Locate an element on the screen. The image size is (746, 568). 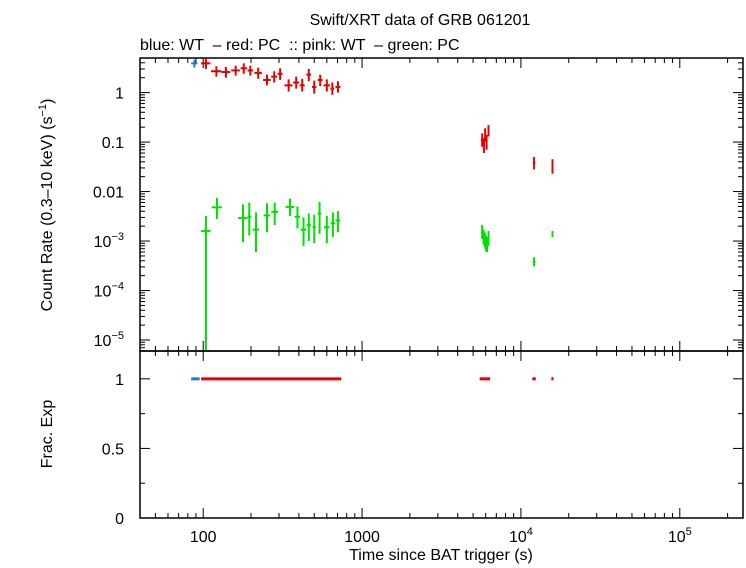
y-tick-label: 10⁻³ is located at coordinates (109, 241).